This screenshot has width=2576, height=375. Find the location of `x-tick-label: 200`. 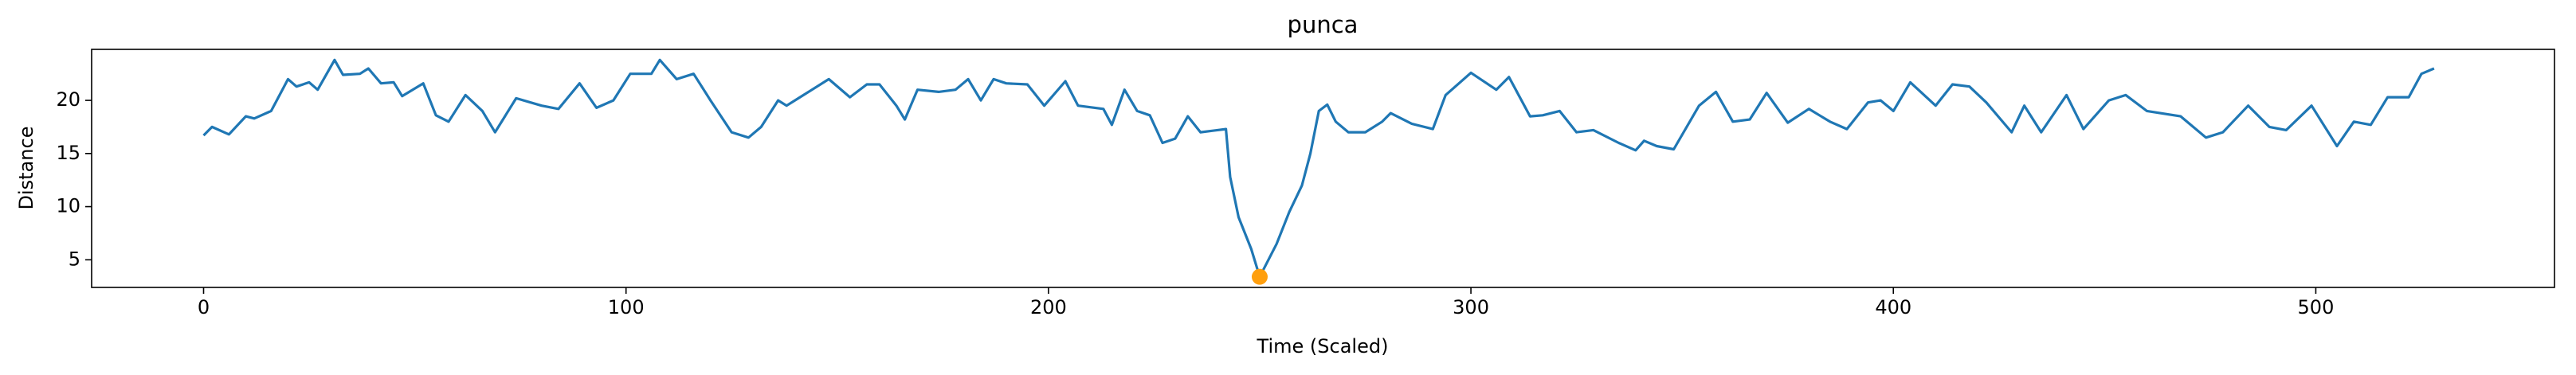

x-tick-label: 200 is located at coordinates (1048, 307).